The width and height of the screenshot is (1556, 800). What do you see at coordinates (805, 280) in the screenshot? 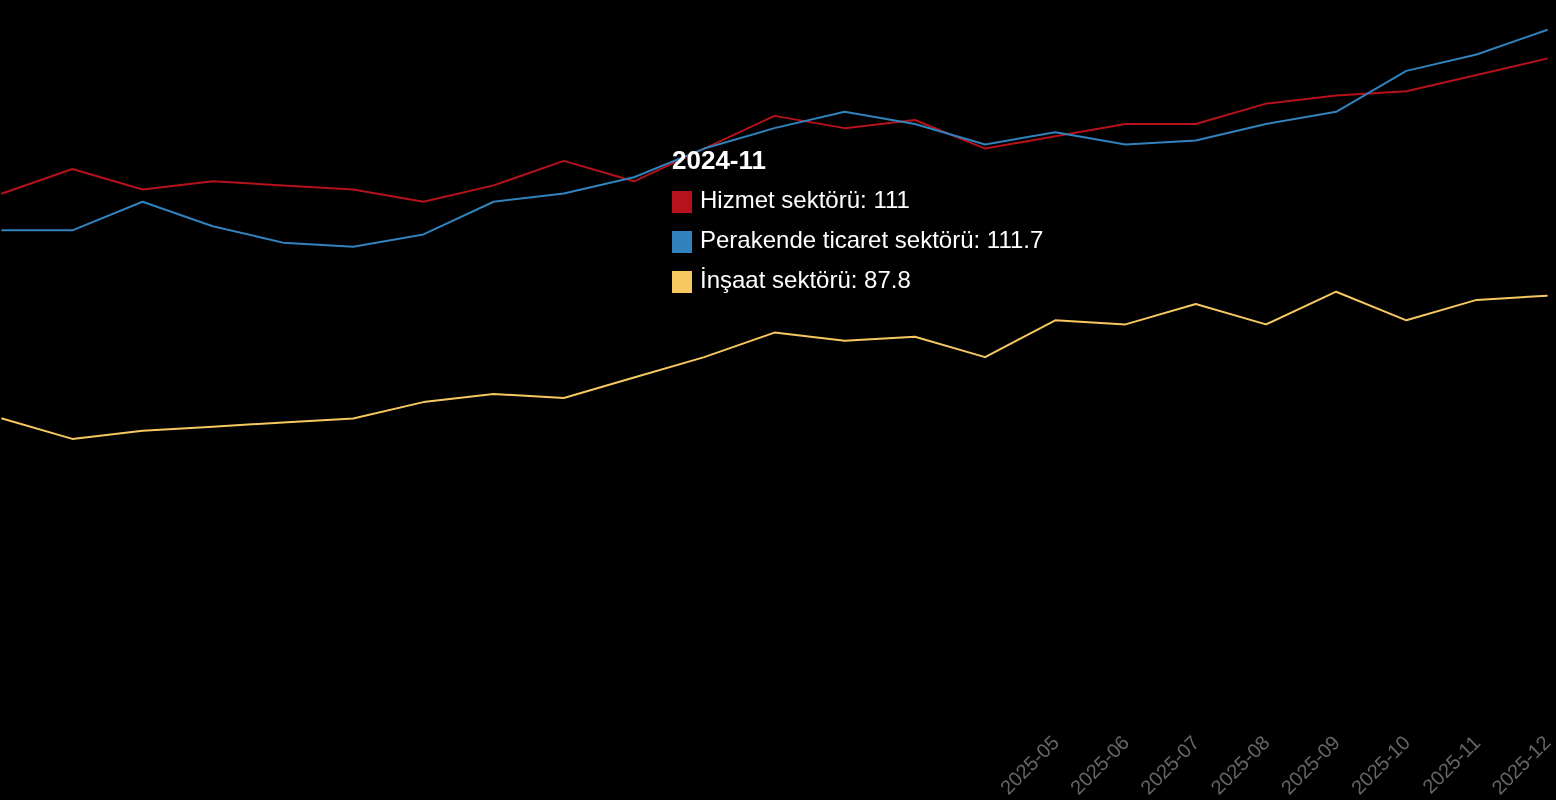
I see `annotation: İnşaat sektörü: 87.8` at bounding box center [805, 280].